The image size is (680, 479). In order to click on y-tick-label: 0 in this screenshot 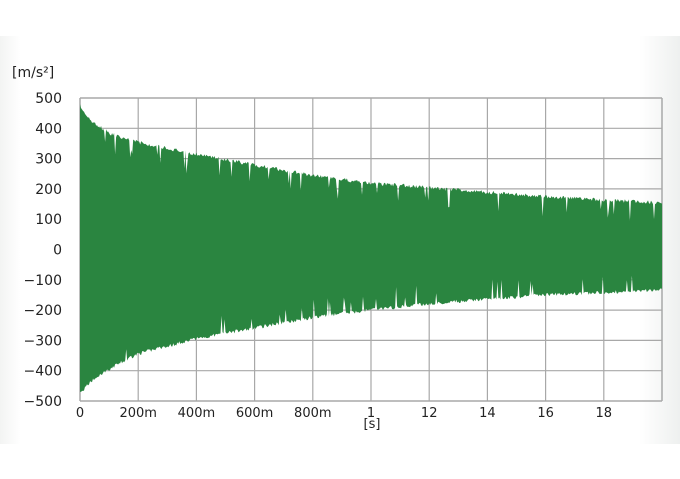, I will do `click(57, 251)`.